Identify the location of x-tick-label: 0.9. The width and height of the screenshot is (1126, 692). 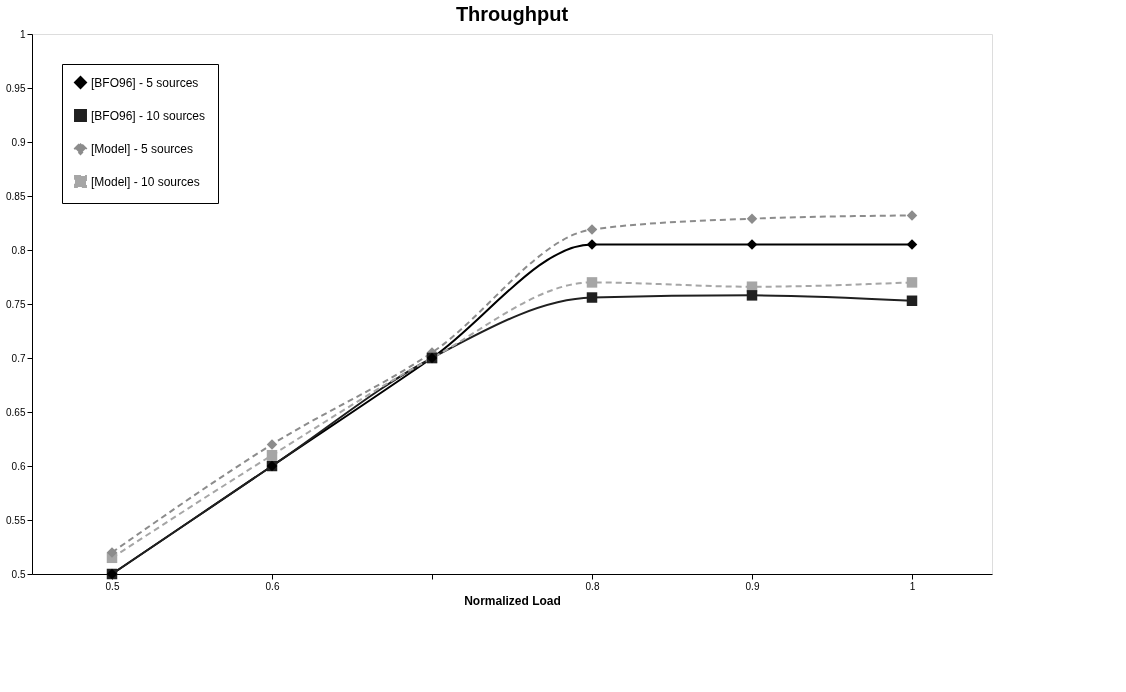
(752, 586).